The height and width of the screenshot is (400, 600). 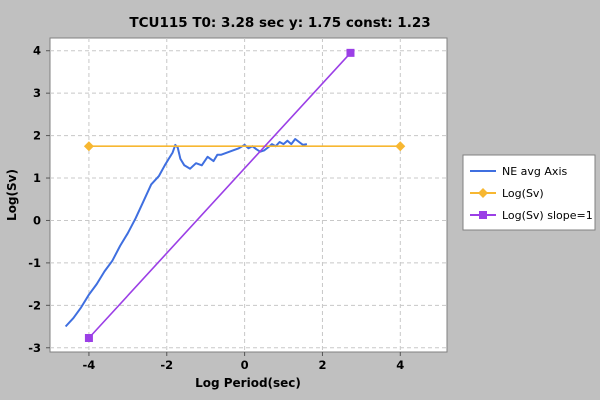 I want to click on log-sv-legend-label: Log(Sv), so click(x=523, y=193).